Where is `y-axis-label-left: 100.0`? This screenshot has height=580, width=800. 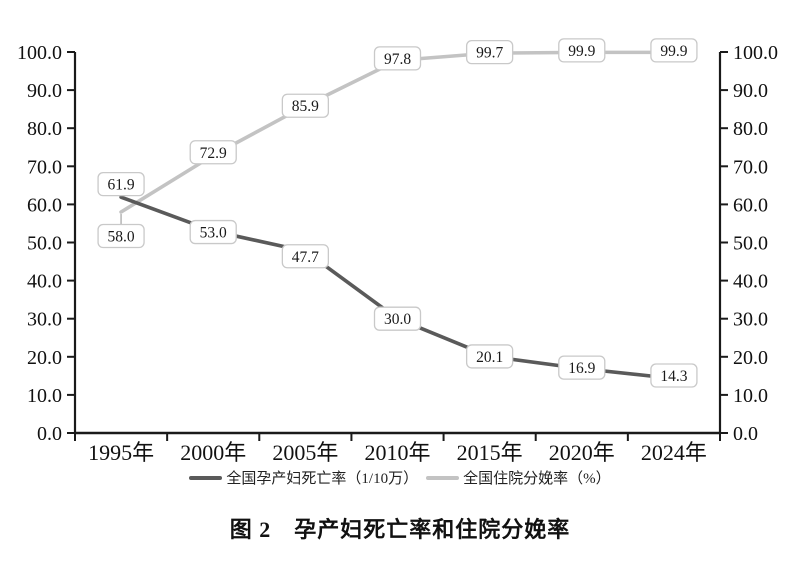 y-axis-label-left: 100.0 is located at coordinates (39, 53).